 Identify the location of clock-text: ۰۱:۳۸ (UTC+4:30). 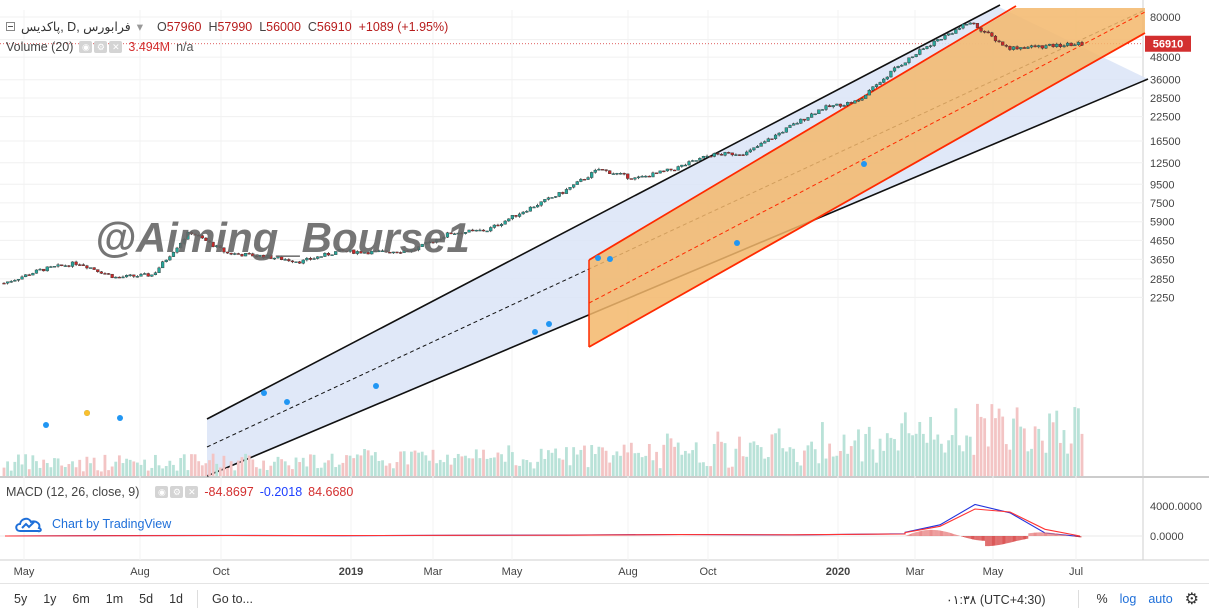
(996, 599).